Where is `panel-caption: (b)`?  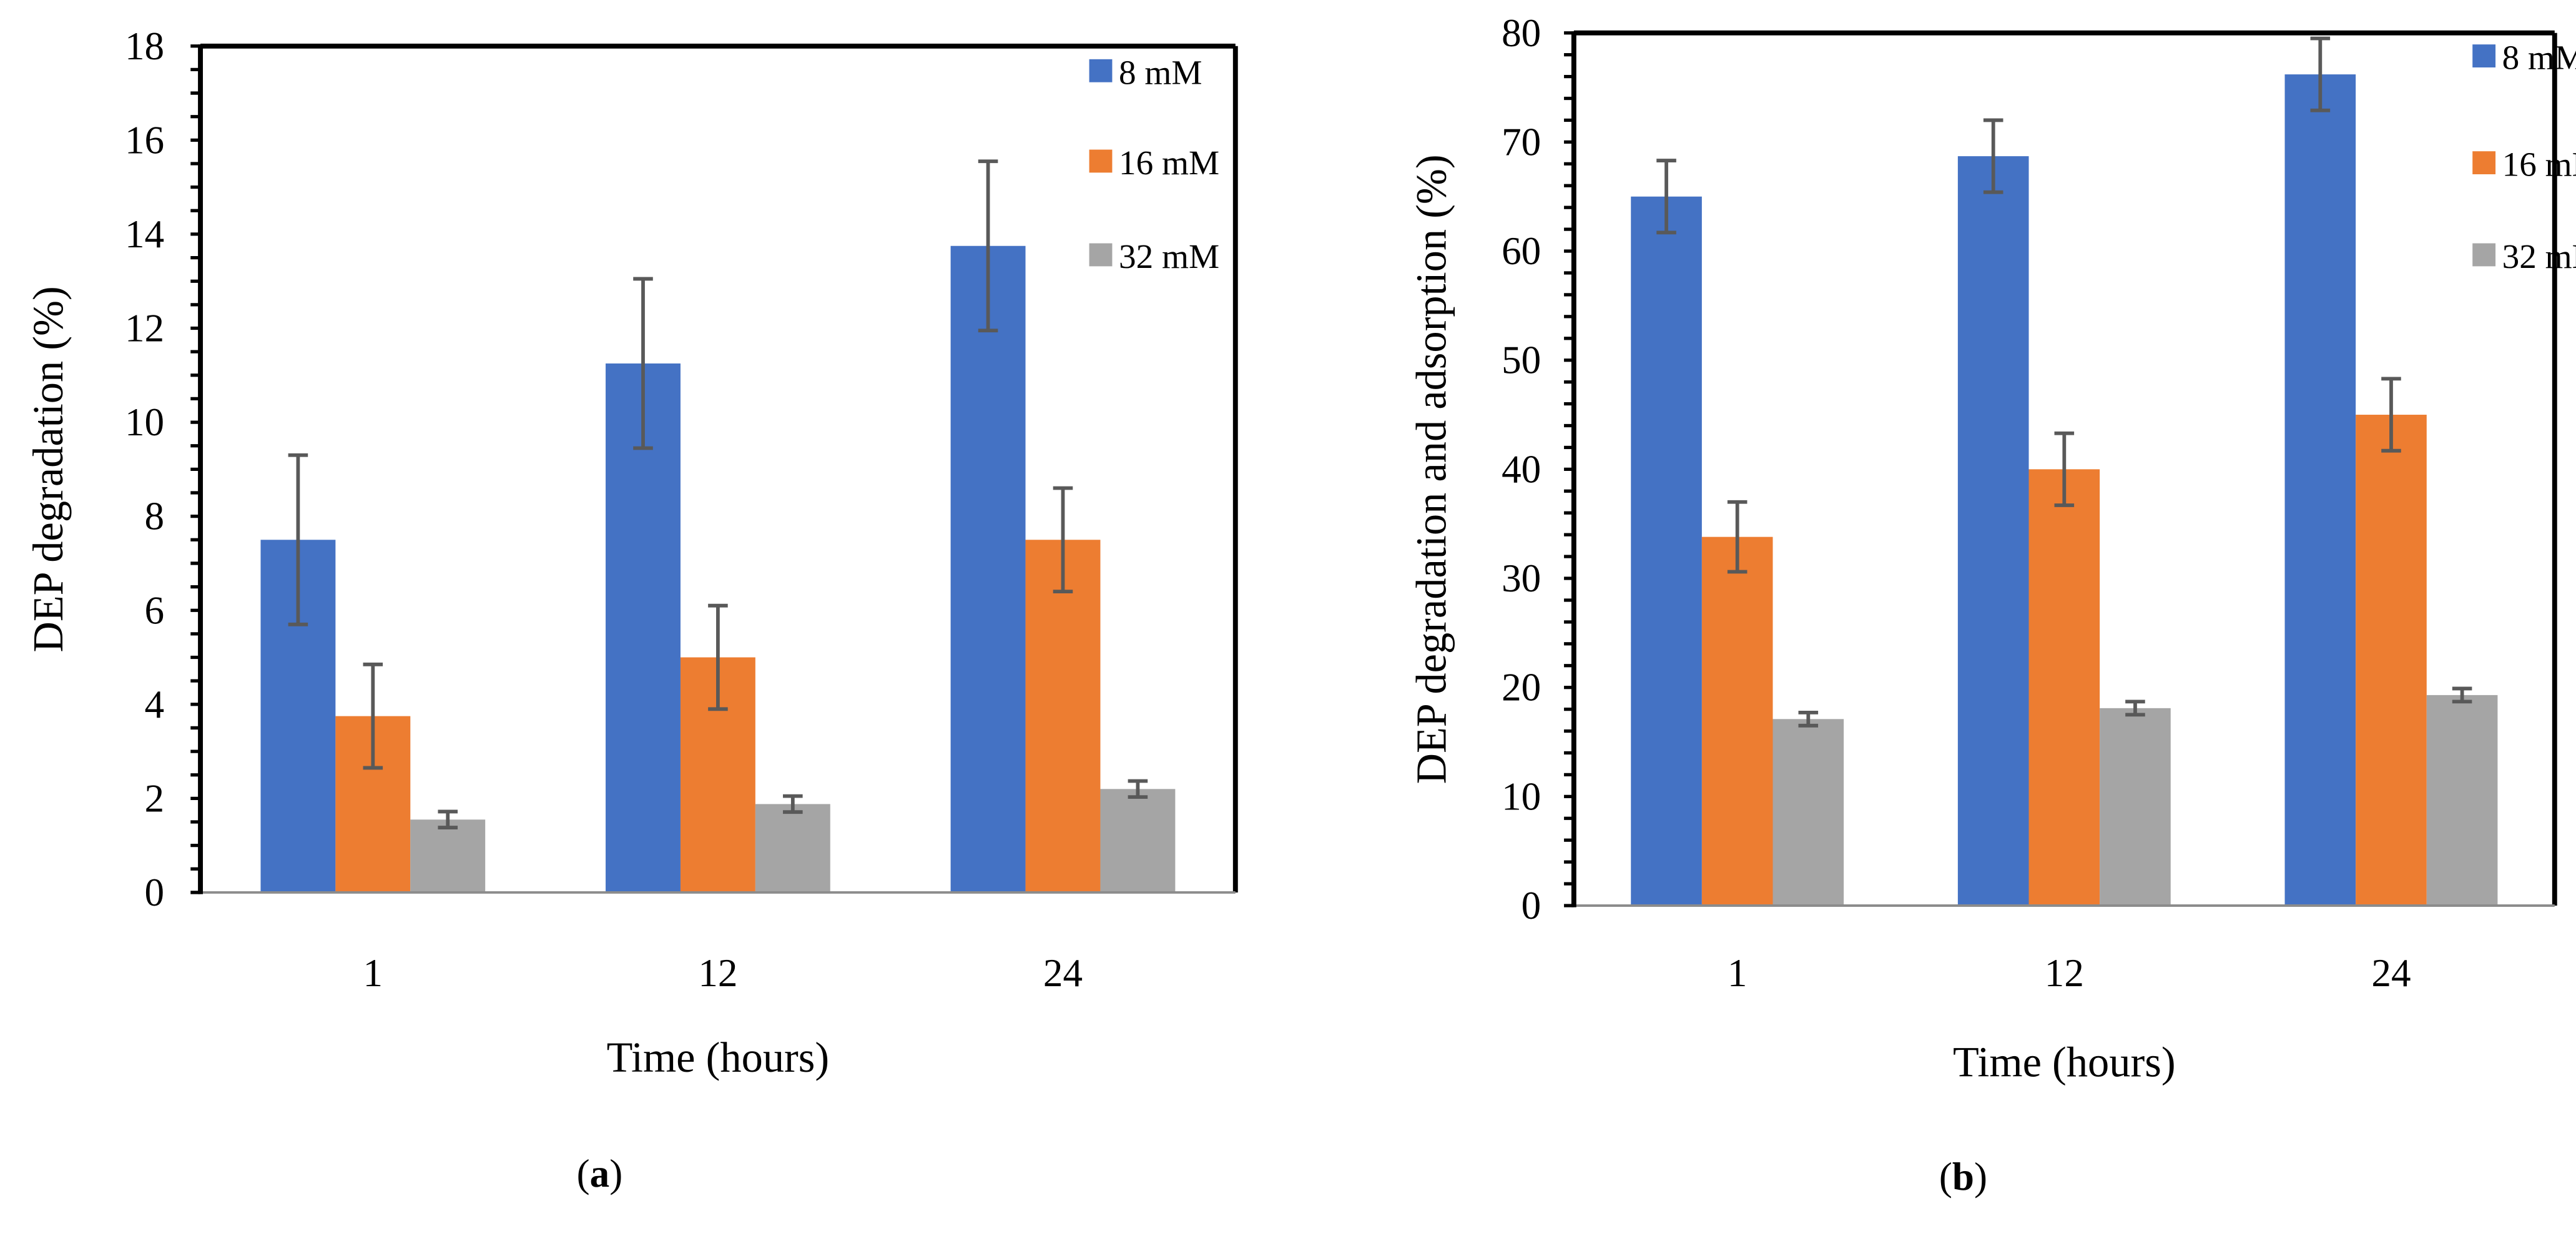 panel-caption: (b) is located at coordinates (1963, 1177).